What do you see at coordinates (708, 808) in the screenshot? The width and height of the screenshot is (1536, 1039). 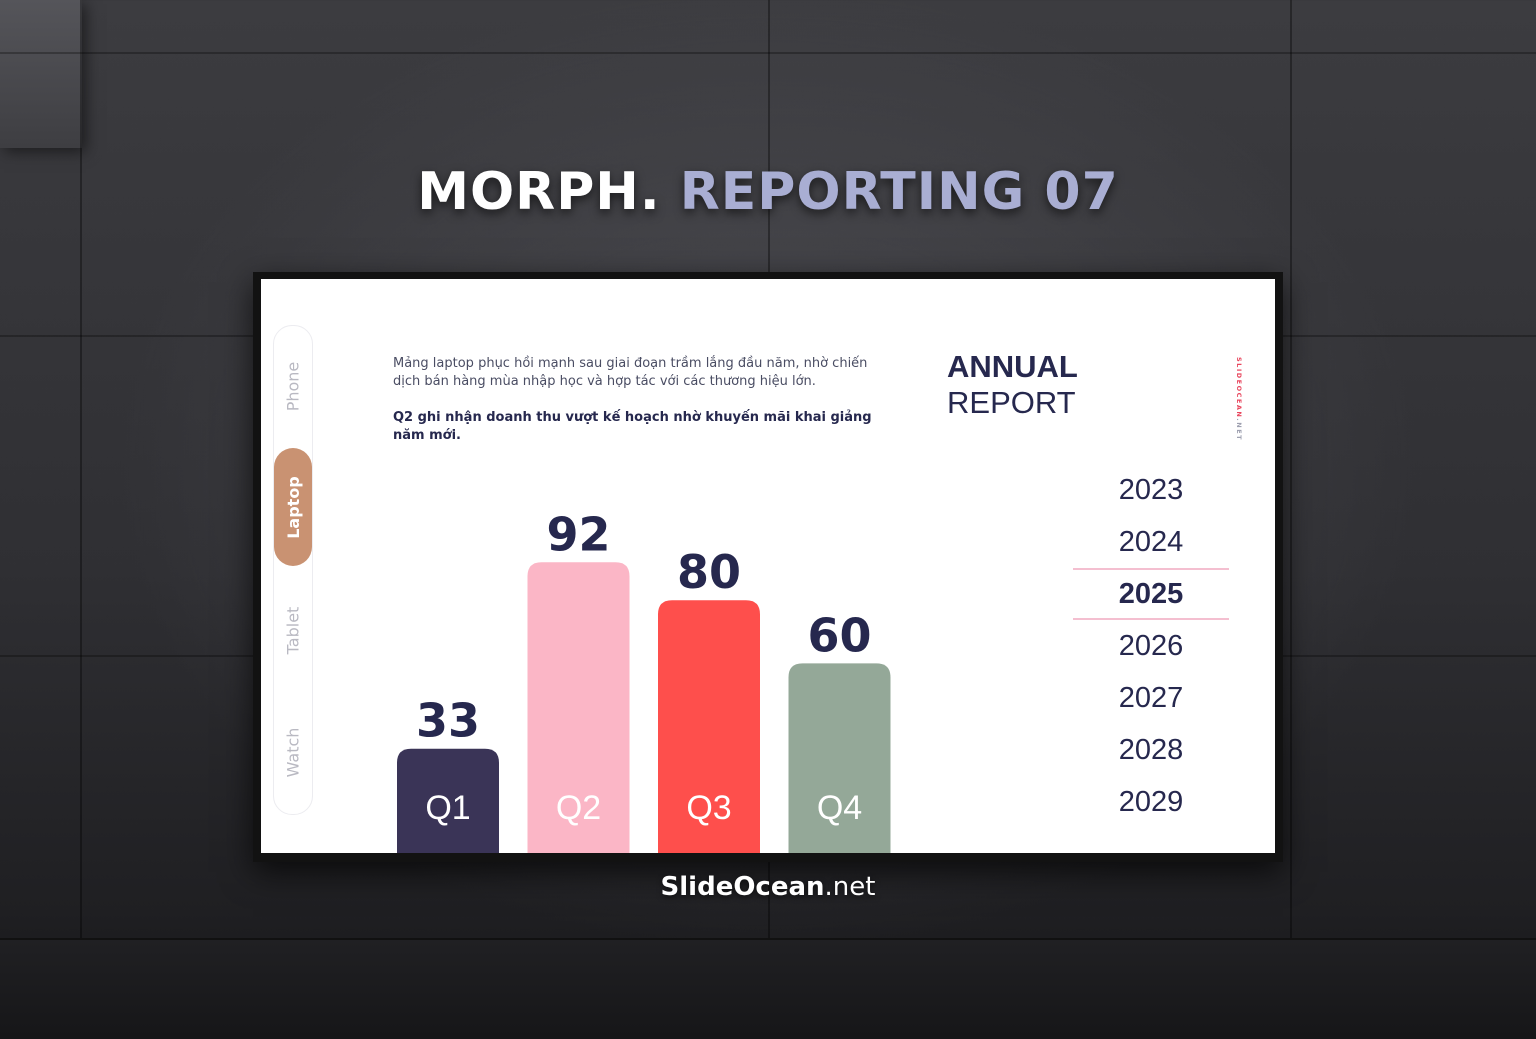 I see `category-label: Q3` at bounding box center [708, 808].